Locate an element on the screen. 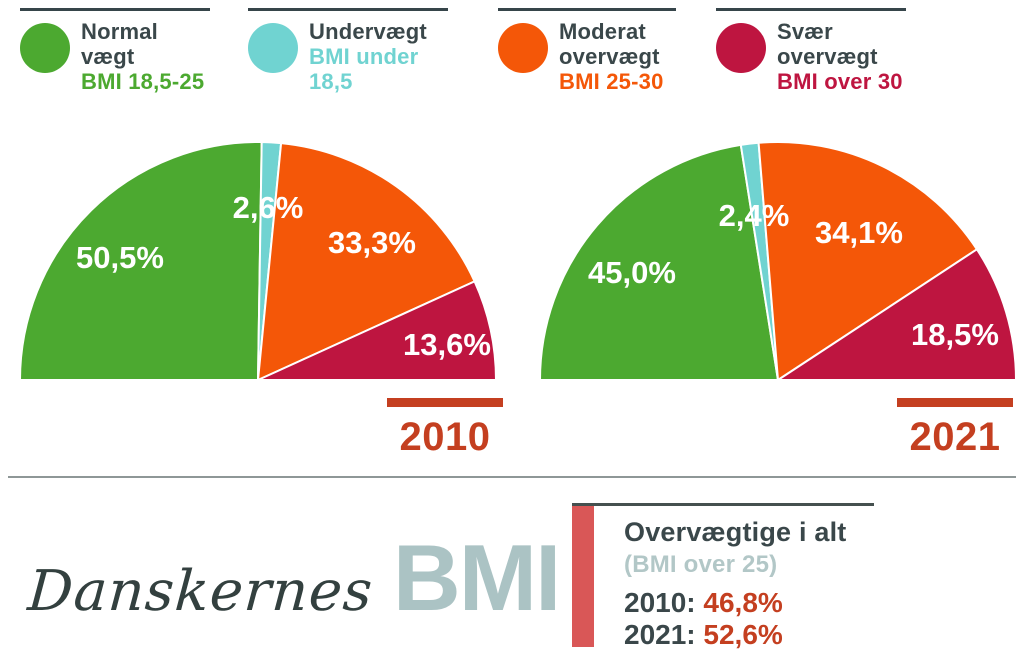 Image resolution: width=1024 pixels, height=650 pixels. legend-label: Svær is located at coordinates (805, 31).